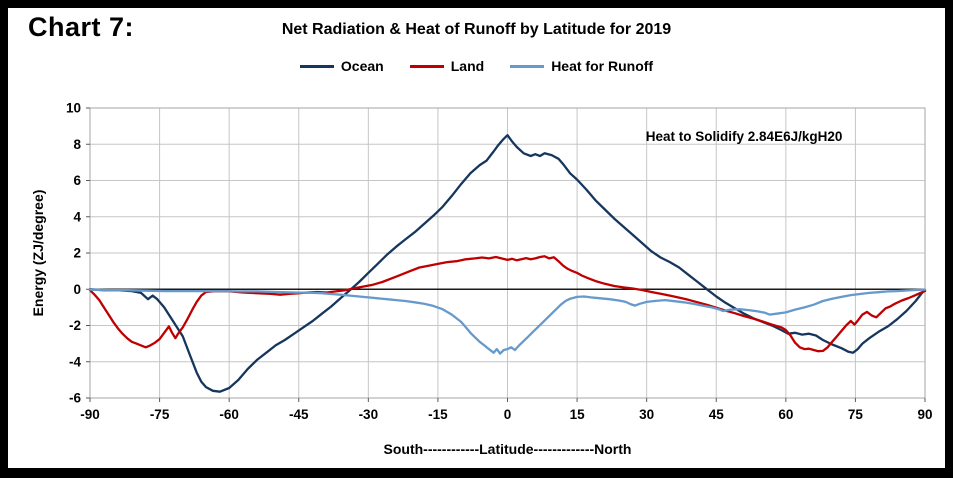  Describe the element at coordinates (717, 414) in the screenshot. I see `x-tick-label: 45` at that location.